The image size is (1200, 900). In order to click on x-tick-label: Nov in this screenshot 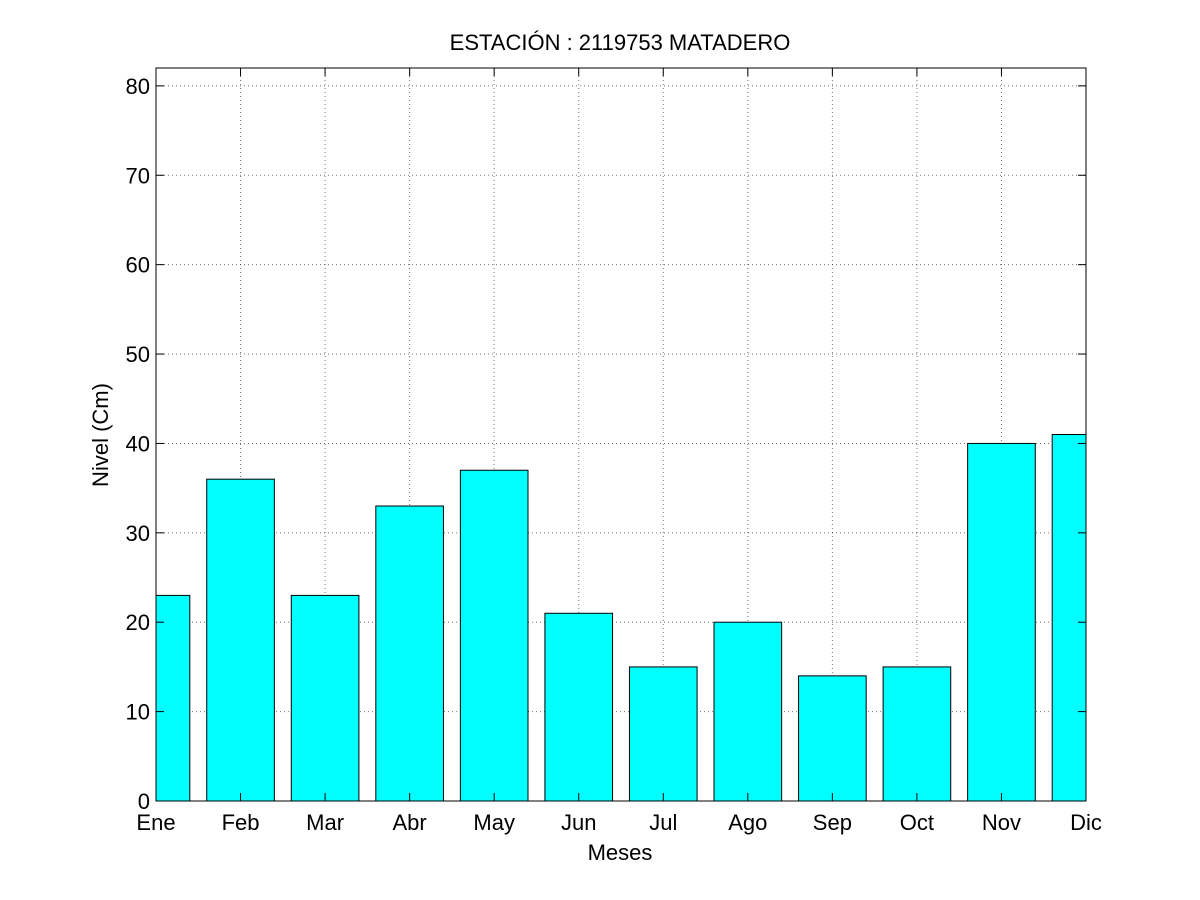, I will do `click(1001, 822)`.